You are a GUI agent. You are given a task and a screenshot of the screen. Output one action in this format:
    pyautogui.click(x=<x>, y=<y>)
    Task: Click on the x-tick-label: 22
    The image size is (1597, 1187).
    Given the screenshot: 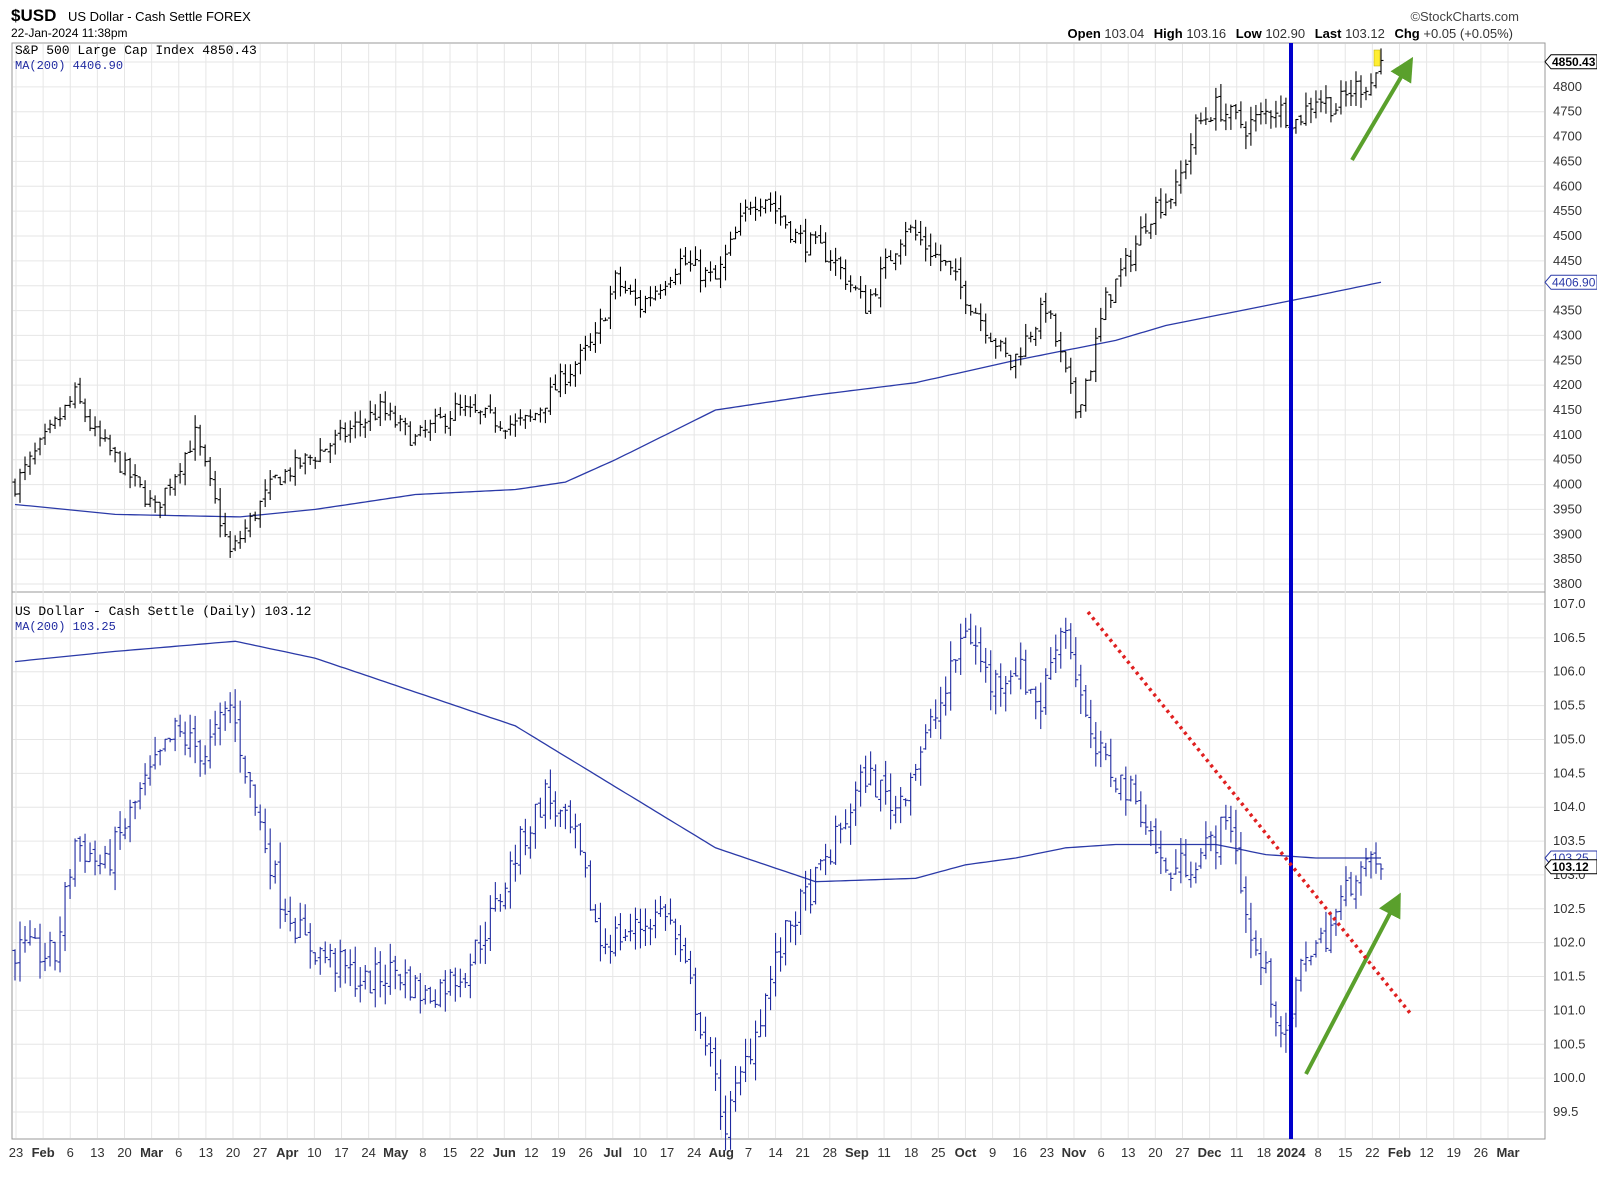 What is the action you would take?
    pyautogui.click(x=477, y=1152)
    